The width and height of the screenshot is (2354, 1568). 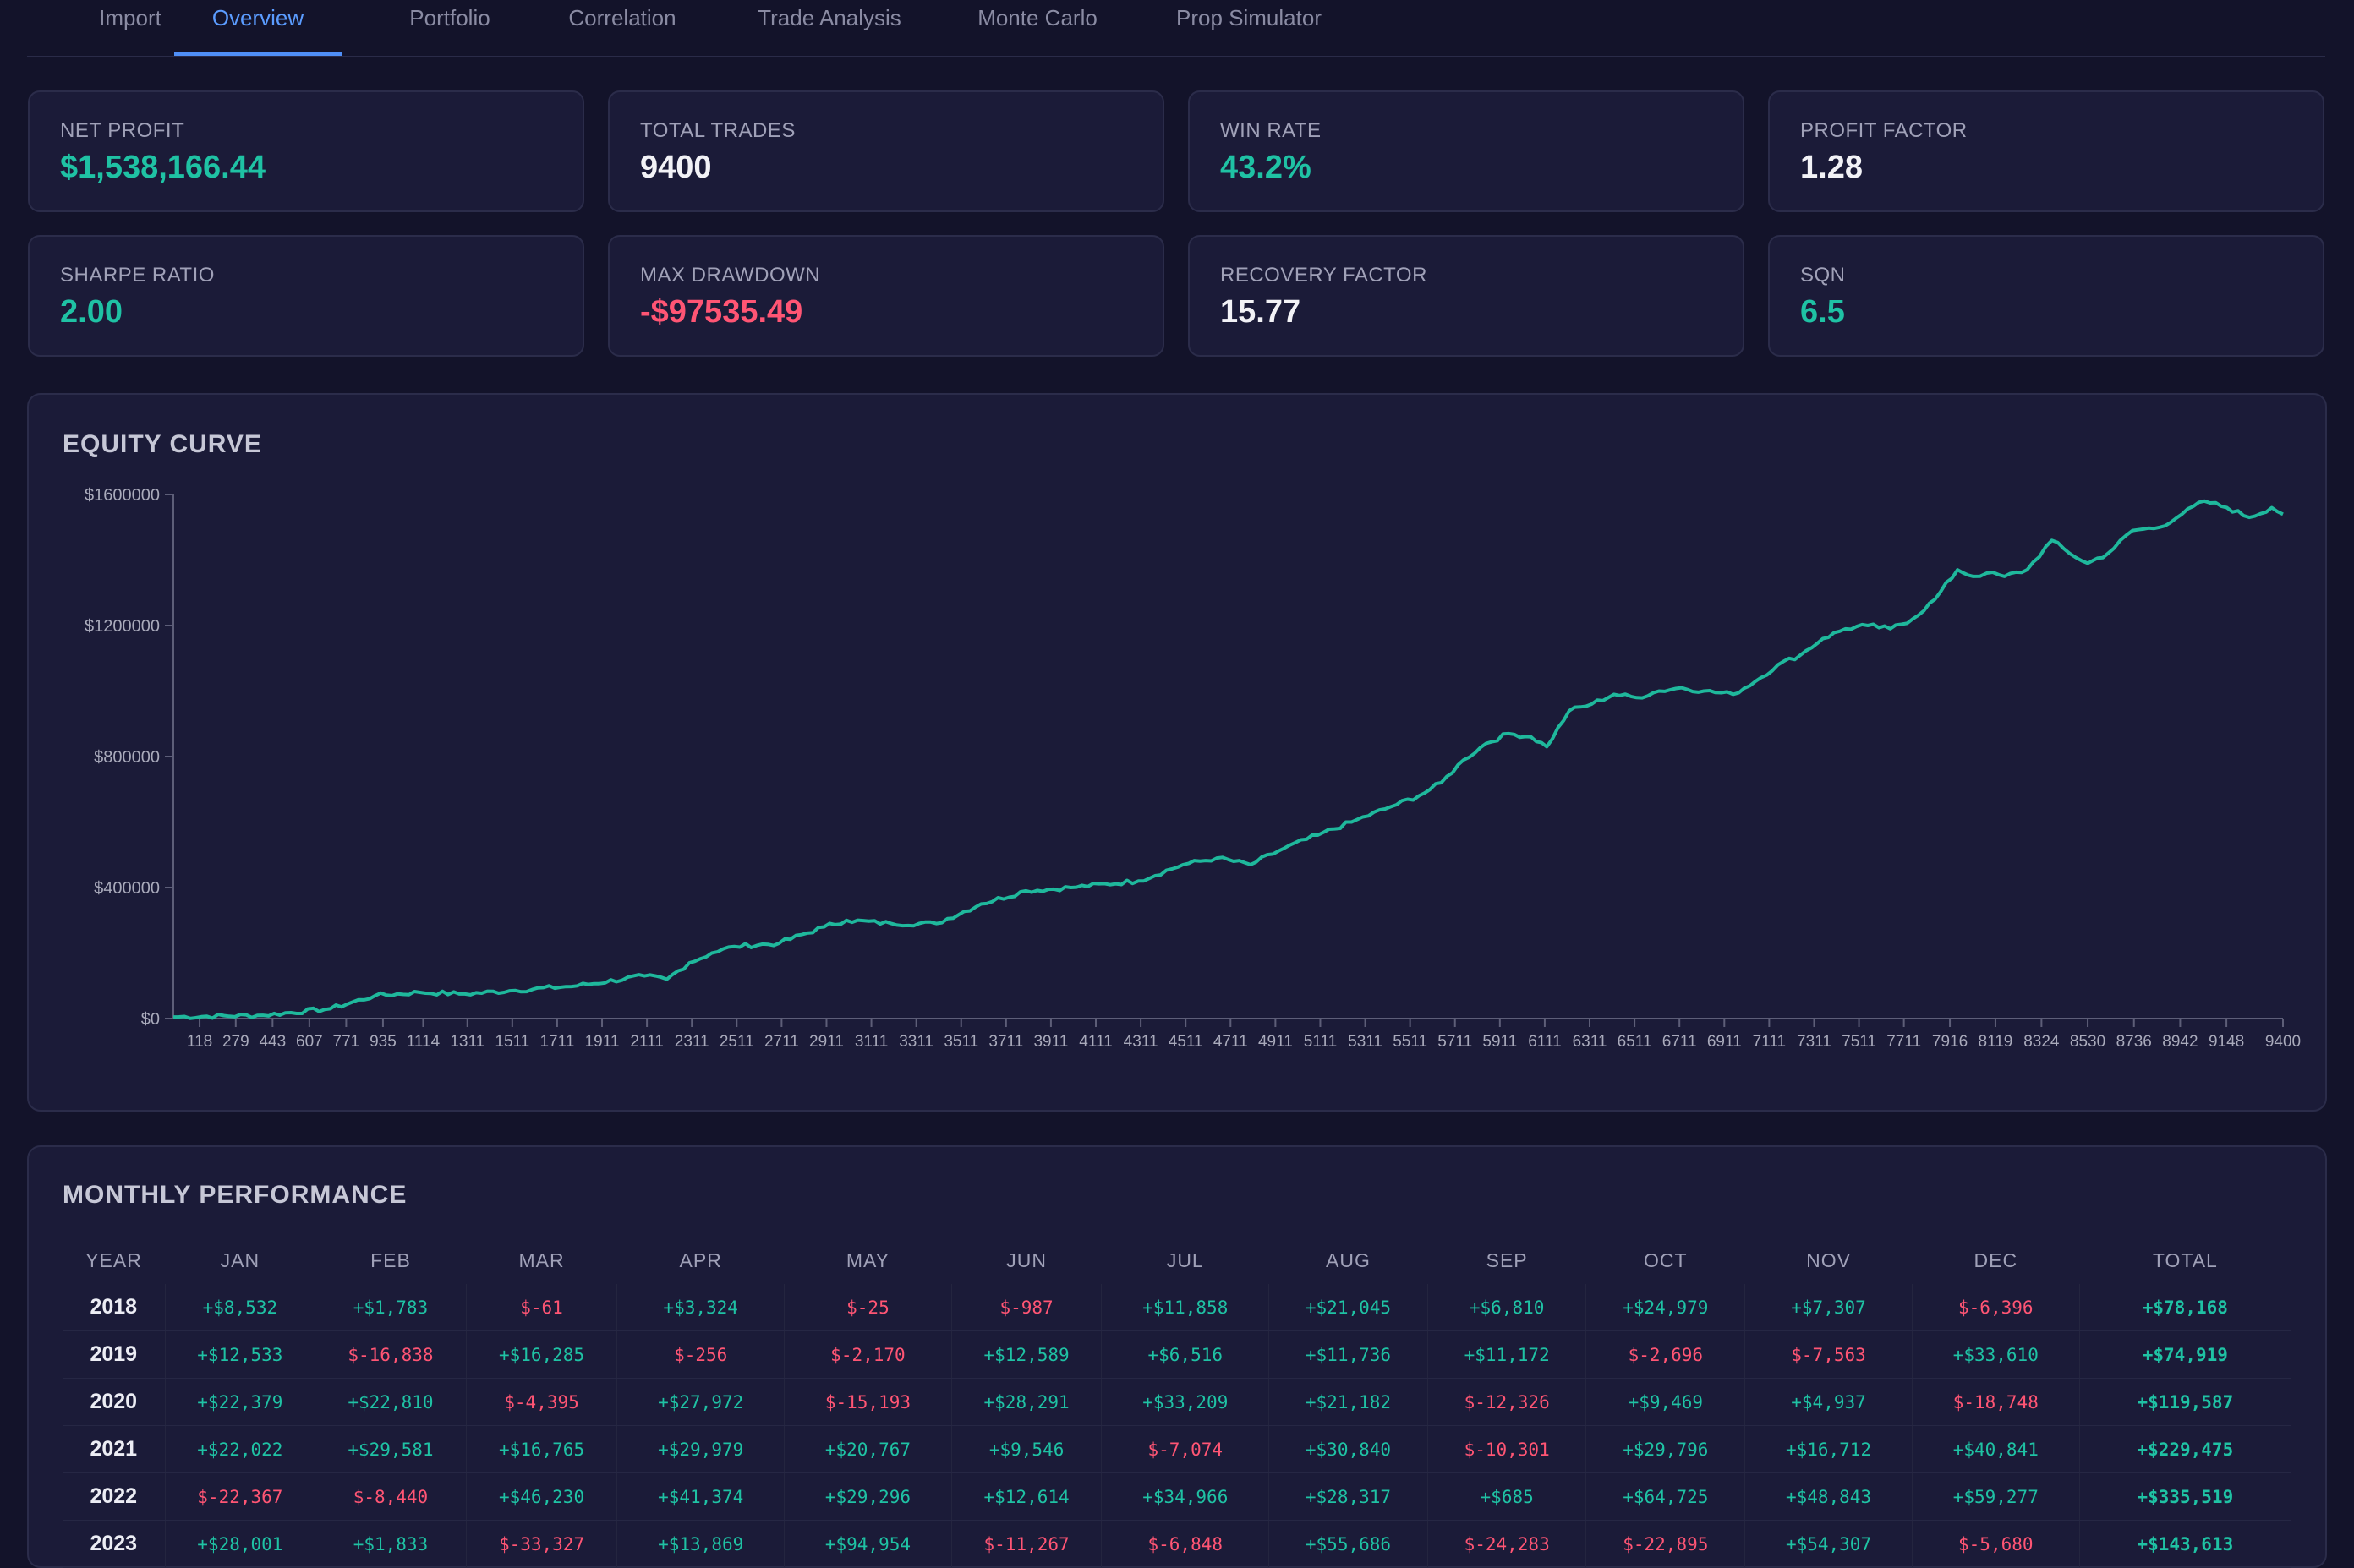 What do you see at coordinates (1186, 1042) in the screenshot?
I see `x-tick-label: 4511` at bounding box center [1186, 1042].